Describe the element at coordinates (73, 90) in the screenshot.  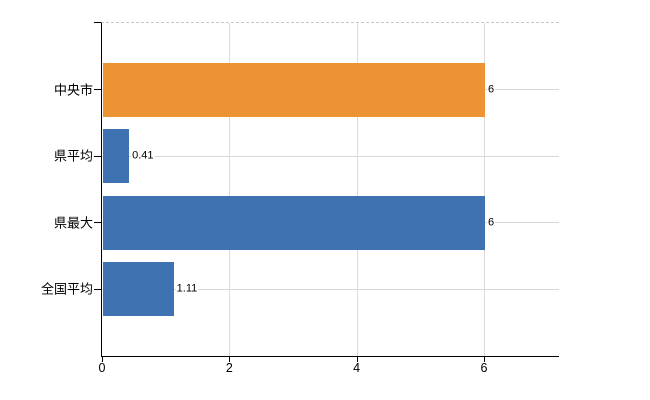
I see `category-label: 中央市` at that location.